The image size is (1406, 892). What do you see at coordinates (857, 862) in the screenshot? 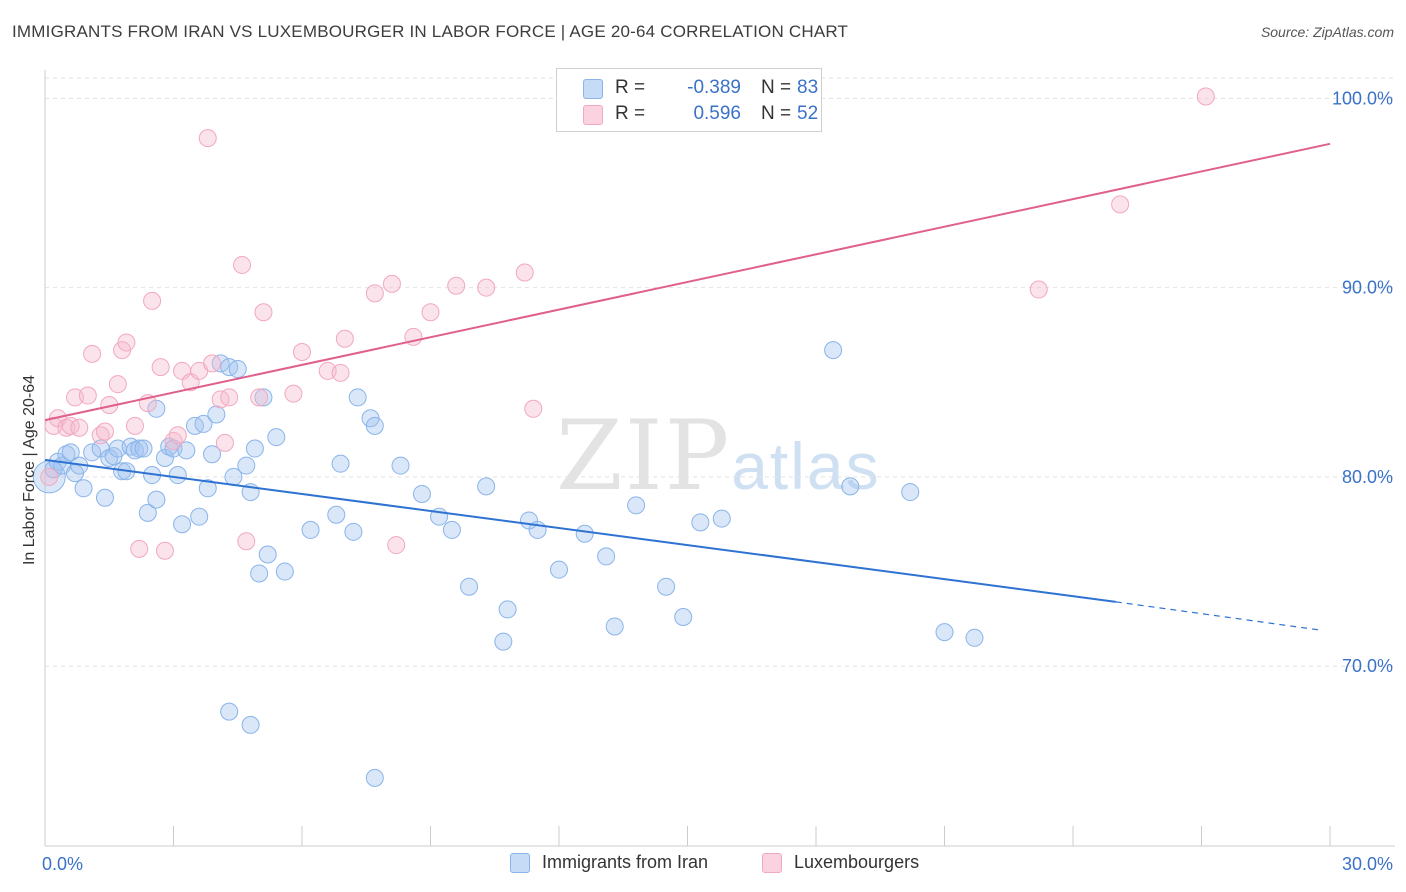
I see `bottom-legend-label-luxembourgers: Luxembourgers` at bounding box center [857, 862].